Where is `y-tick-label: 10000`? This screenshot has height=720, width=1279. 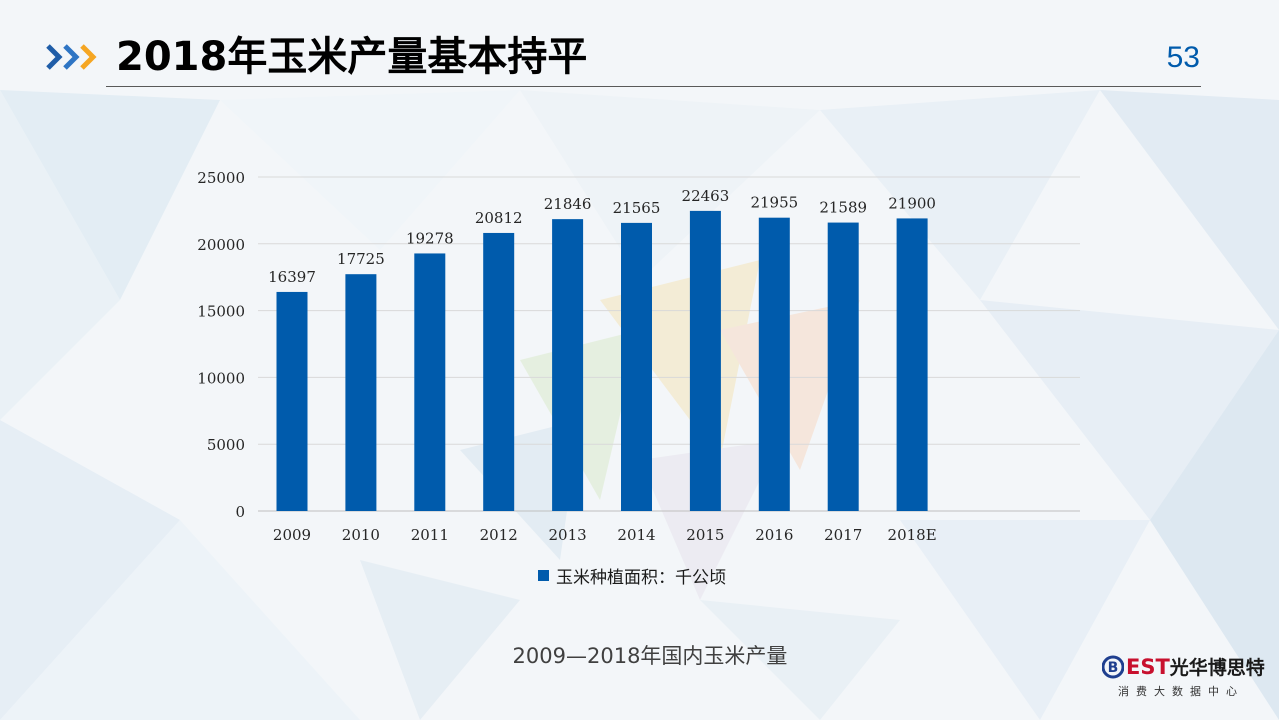 y-tick-label: 10000 is located at coordinates (221, 378).